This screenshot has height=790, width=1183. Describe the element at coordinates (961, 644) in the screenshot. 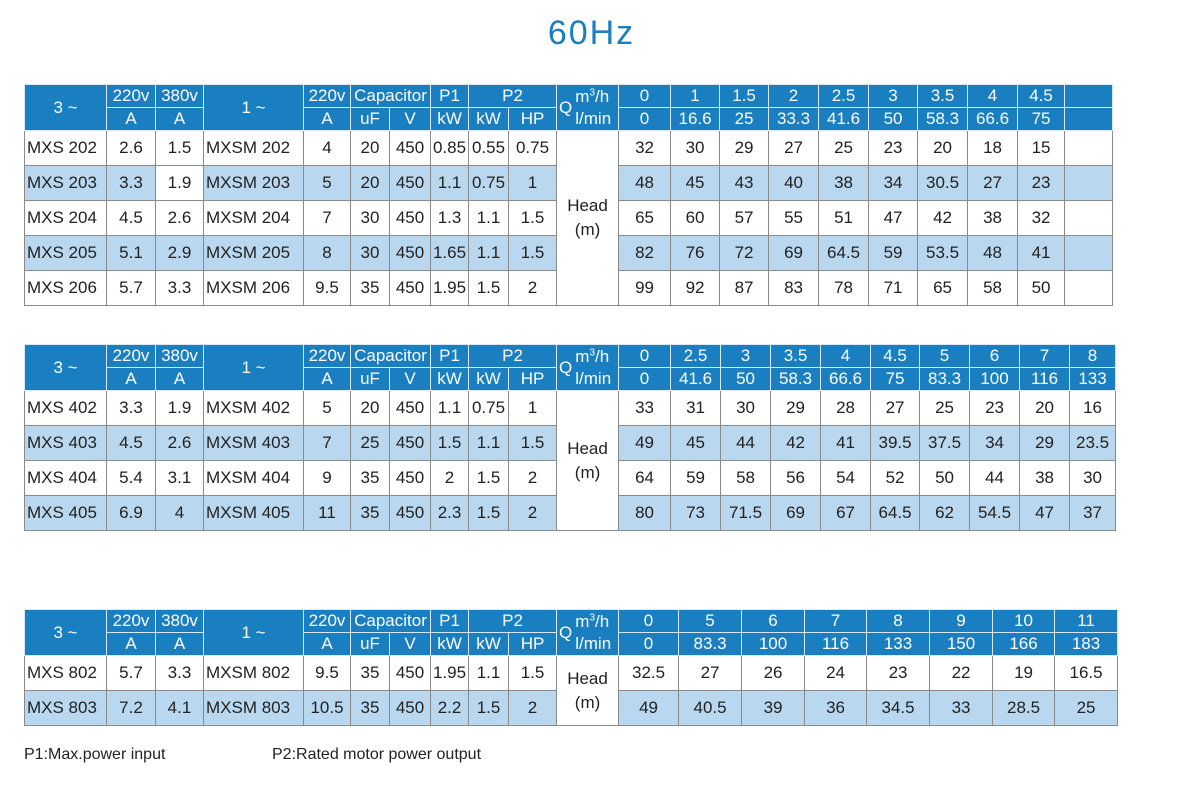

I see `flow-lmin-cell: 150` at that location.